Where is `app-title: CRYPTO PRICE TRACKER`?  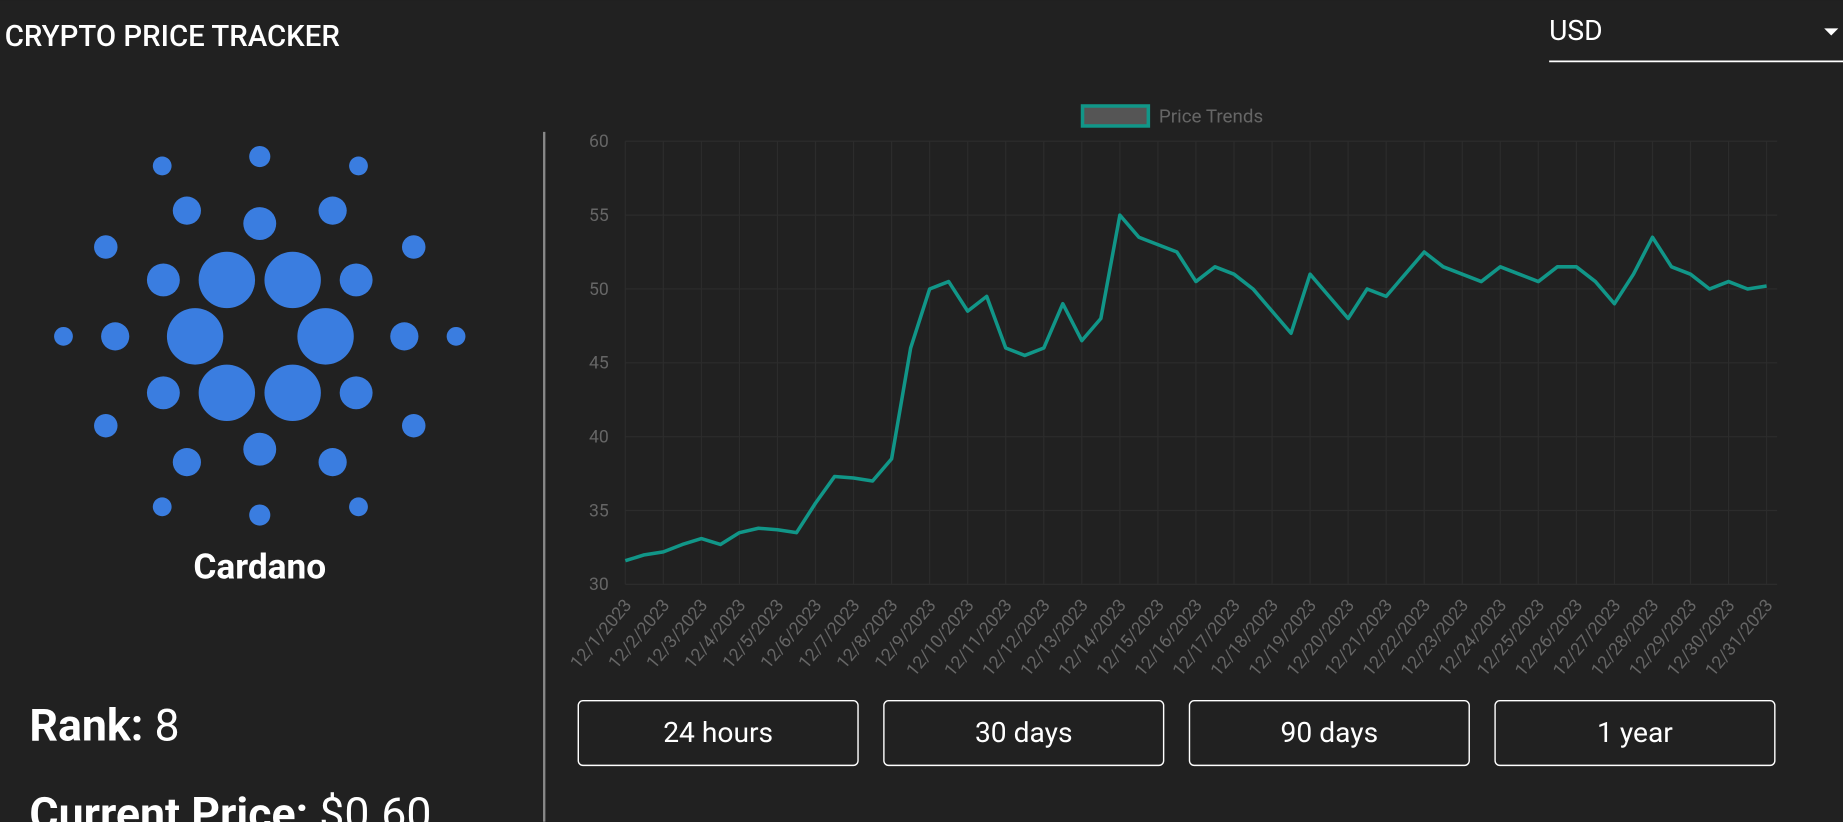 app-title: CRYPTO PRICE TRACKER is located at coordinates (172, 37).